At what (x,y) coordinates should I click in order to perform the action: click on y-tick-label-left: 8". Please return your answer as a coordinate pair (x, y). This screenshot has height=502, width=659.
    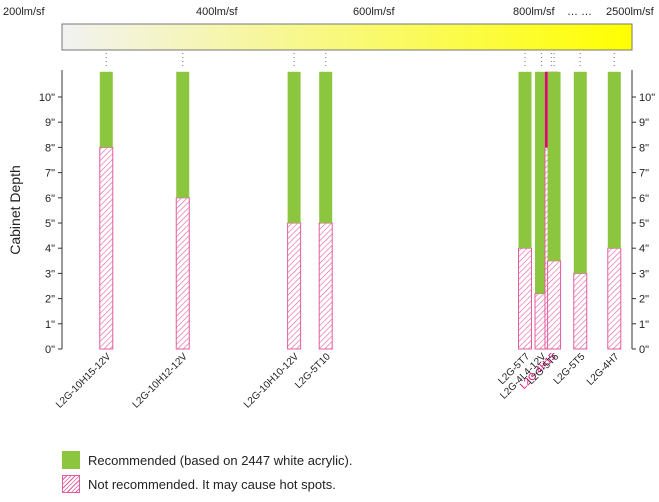
    Looking at the image, I should click on (50, 148).